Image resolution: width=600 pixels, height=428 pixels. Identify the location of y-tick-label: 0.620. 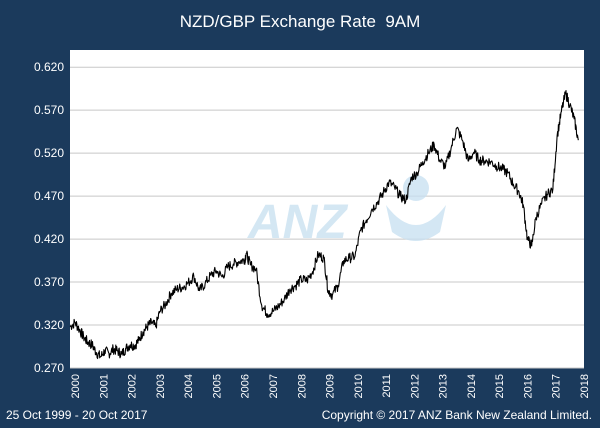
(49, 67).